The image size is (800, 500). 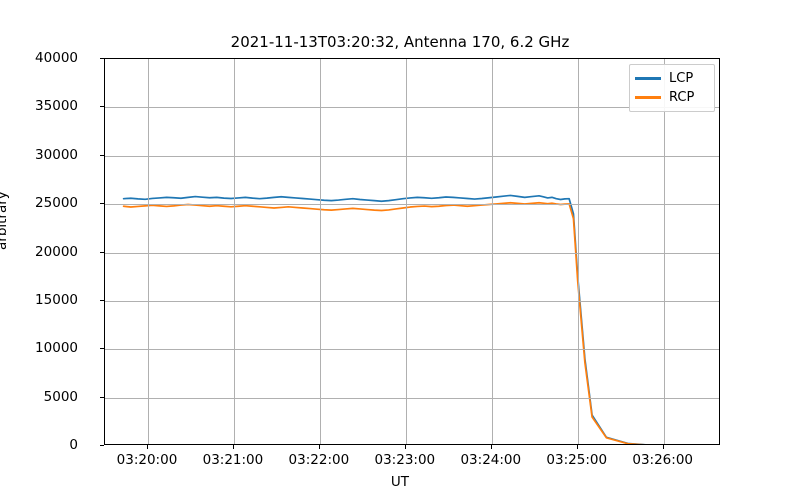 What do you see at coordinates (682, 97) in the screenshot?
I see `legend-label: RCP` at bounding box center [682, 97].